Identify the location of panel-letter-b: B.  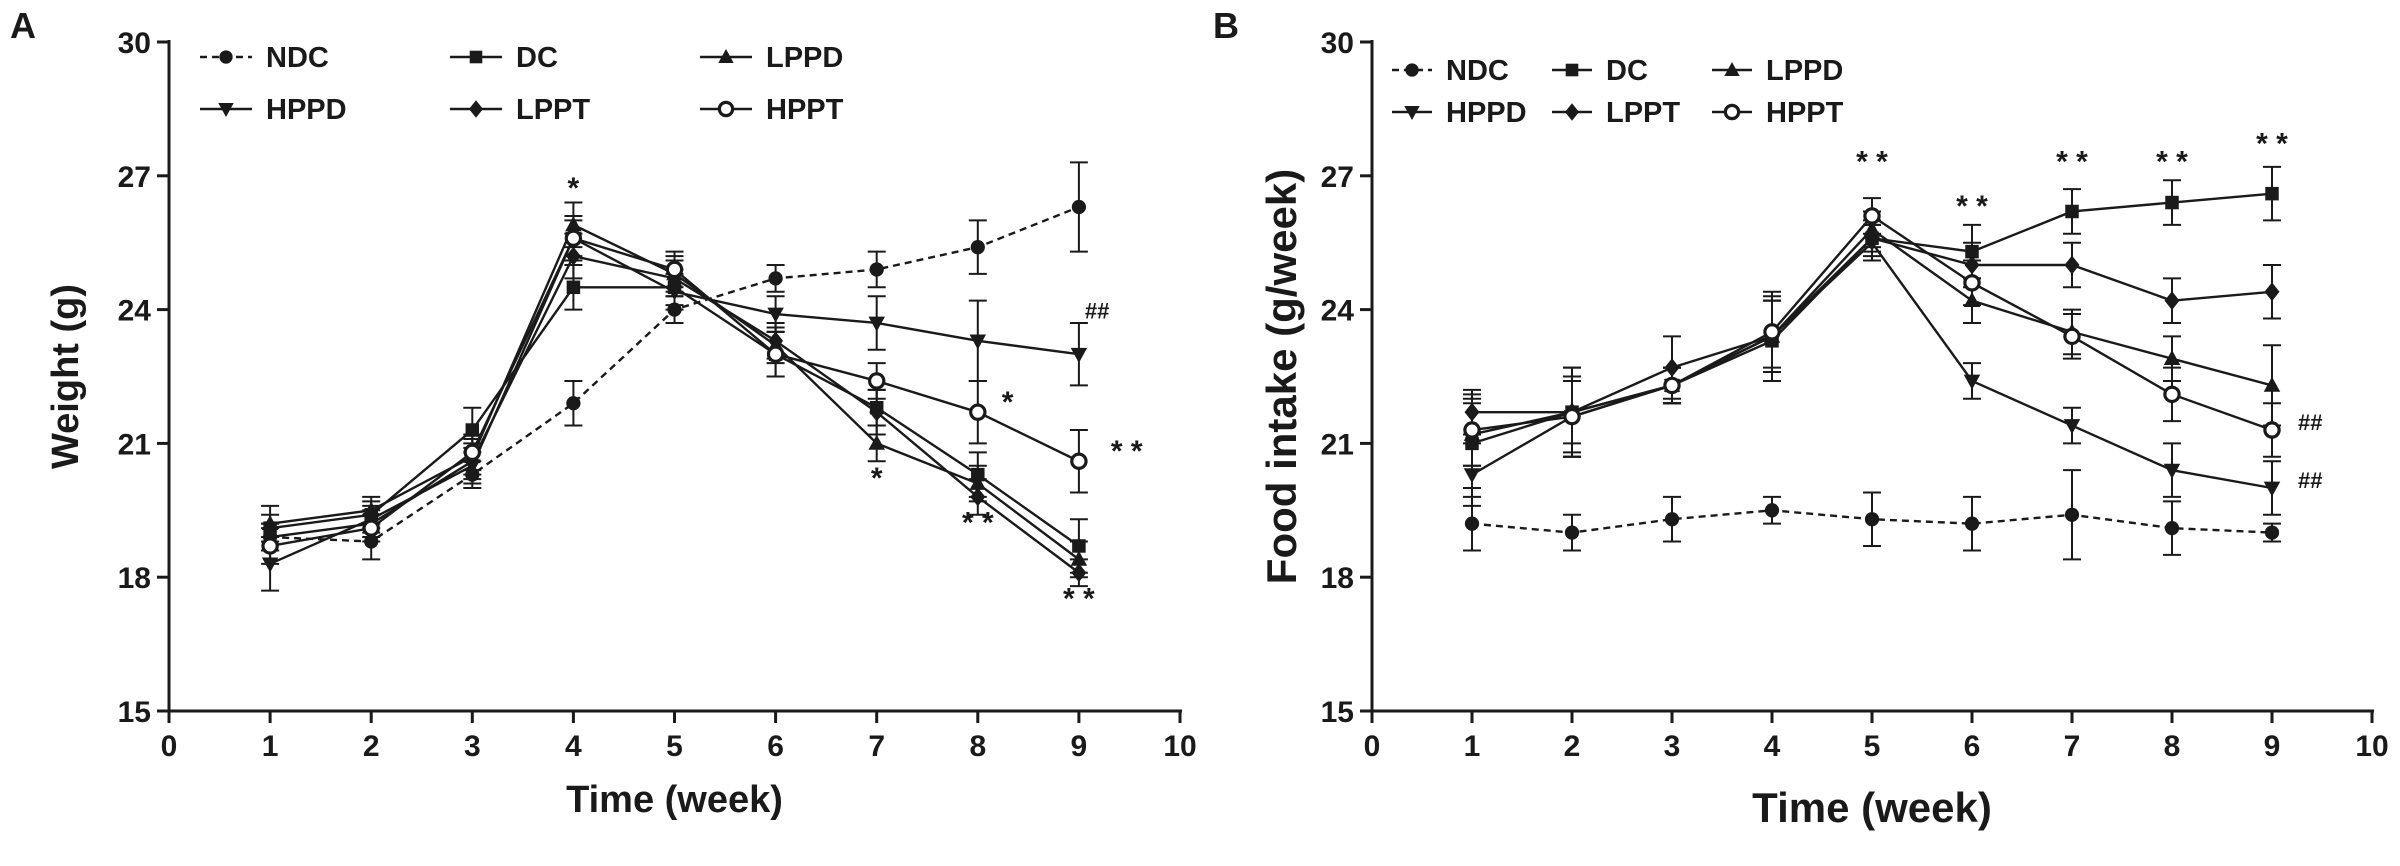
(1226, 25).